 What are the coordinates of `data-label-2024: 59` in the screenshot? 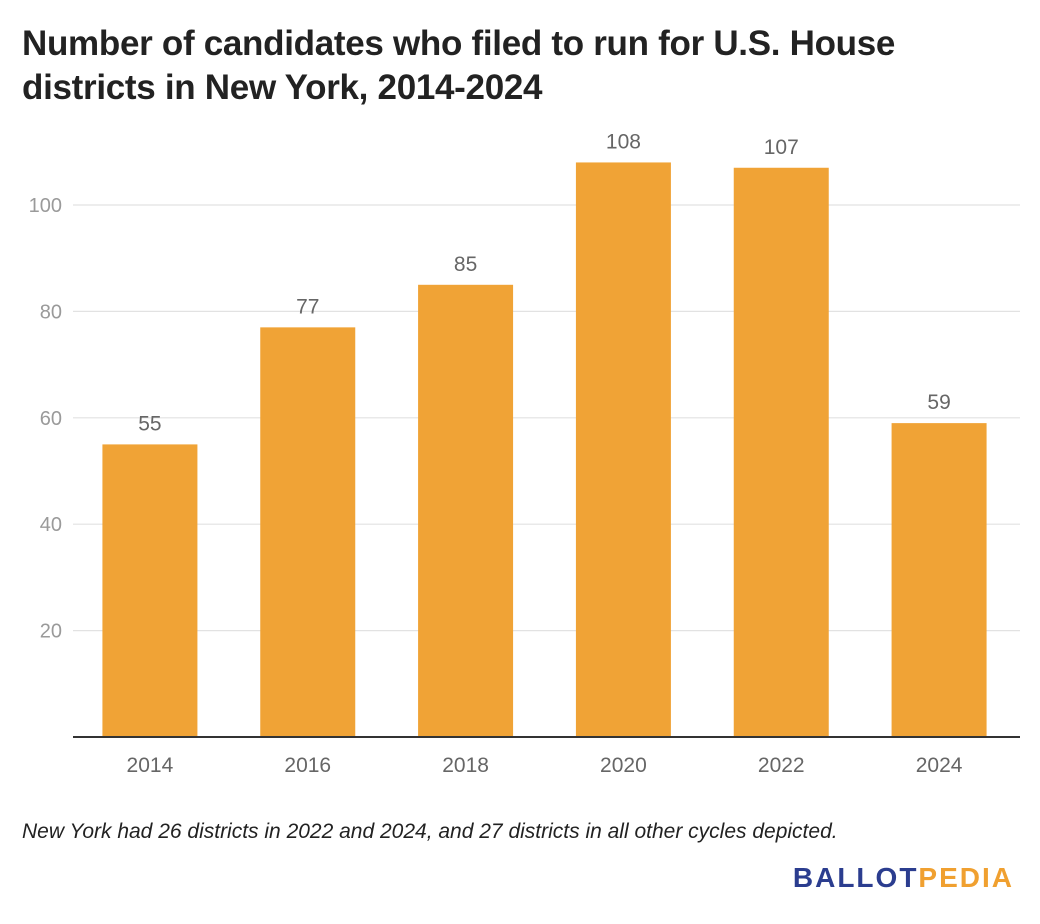 It's located at (938, 402).